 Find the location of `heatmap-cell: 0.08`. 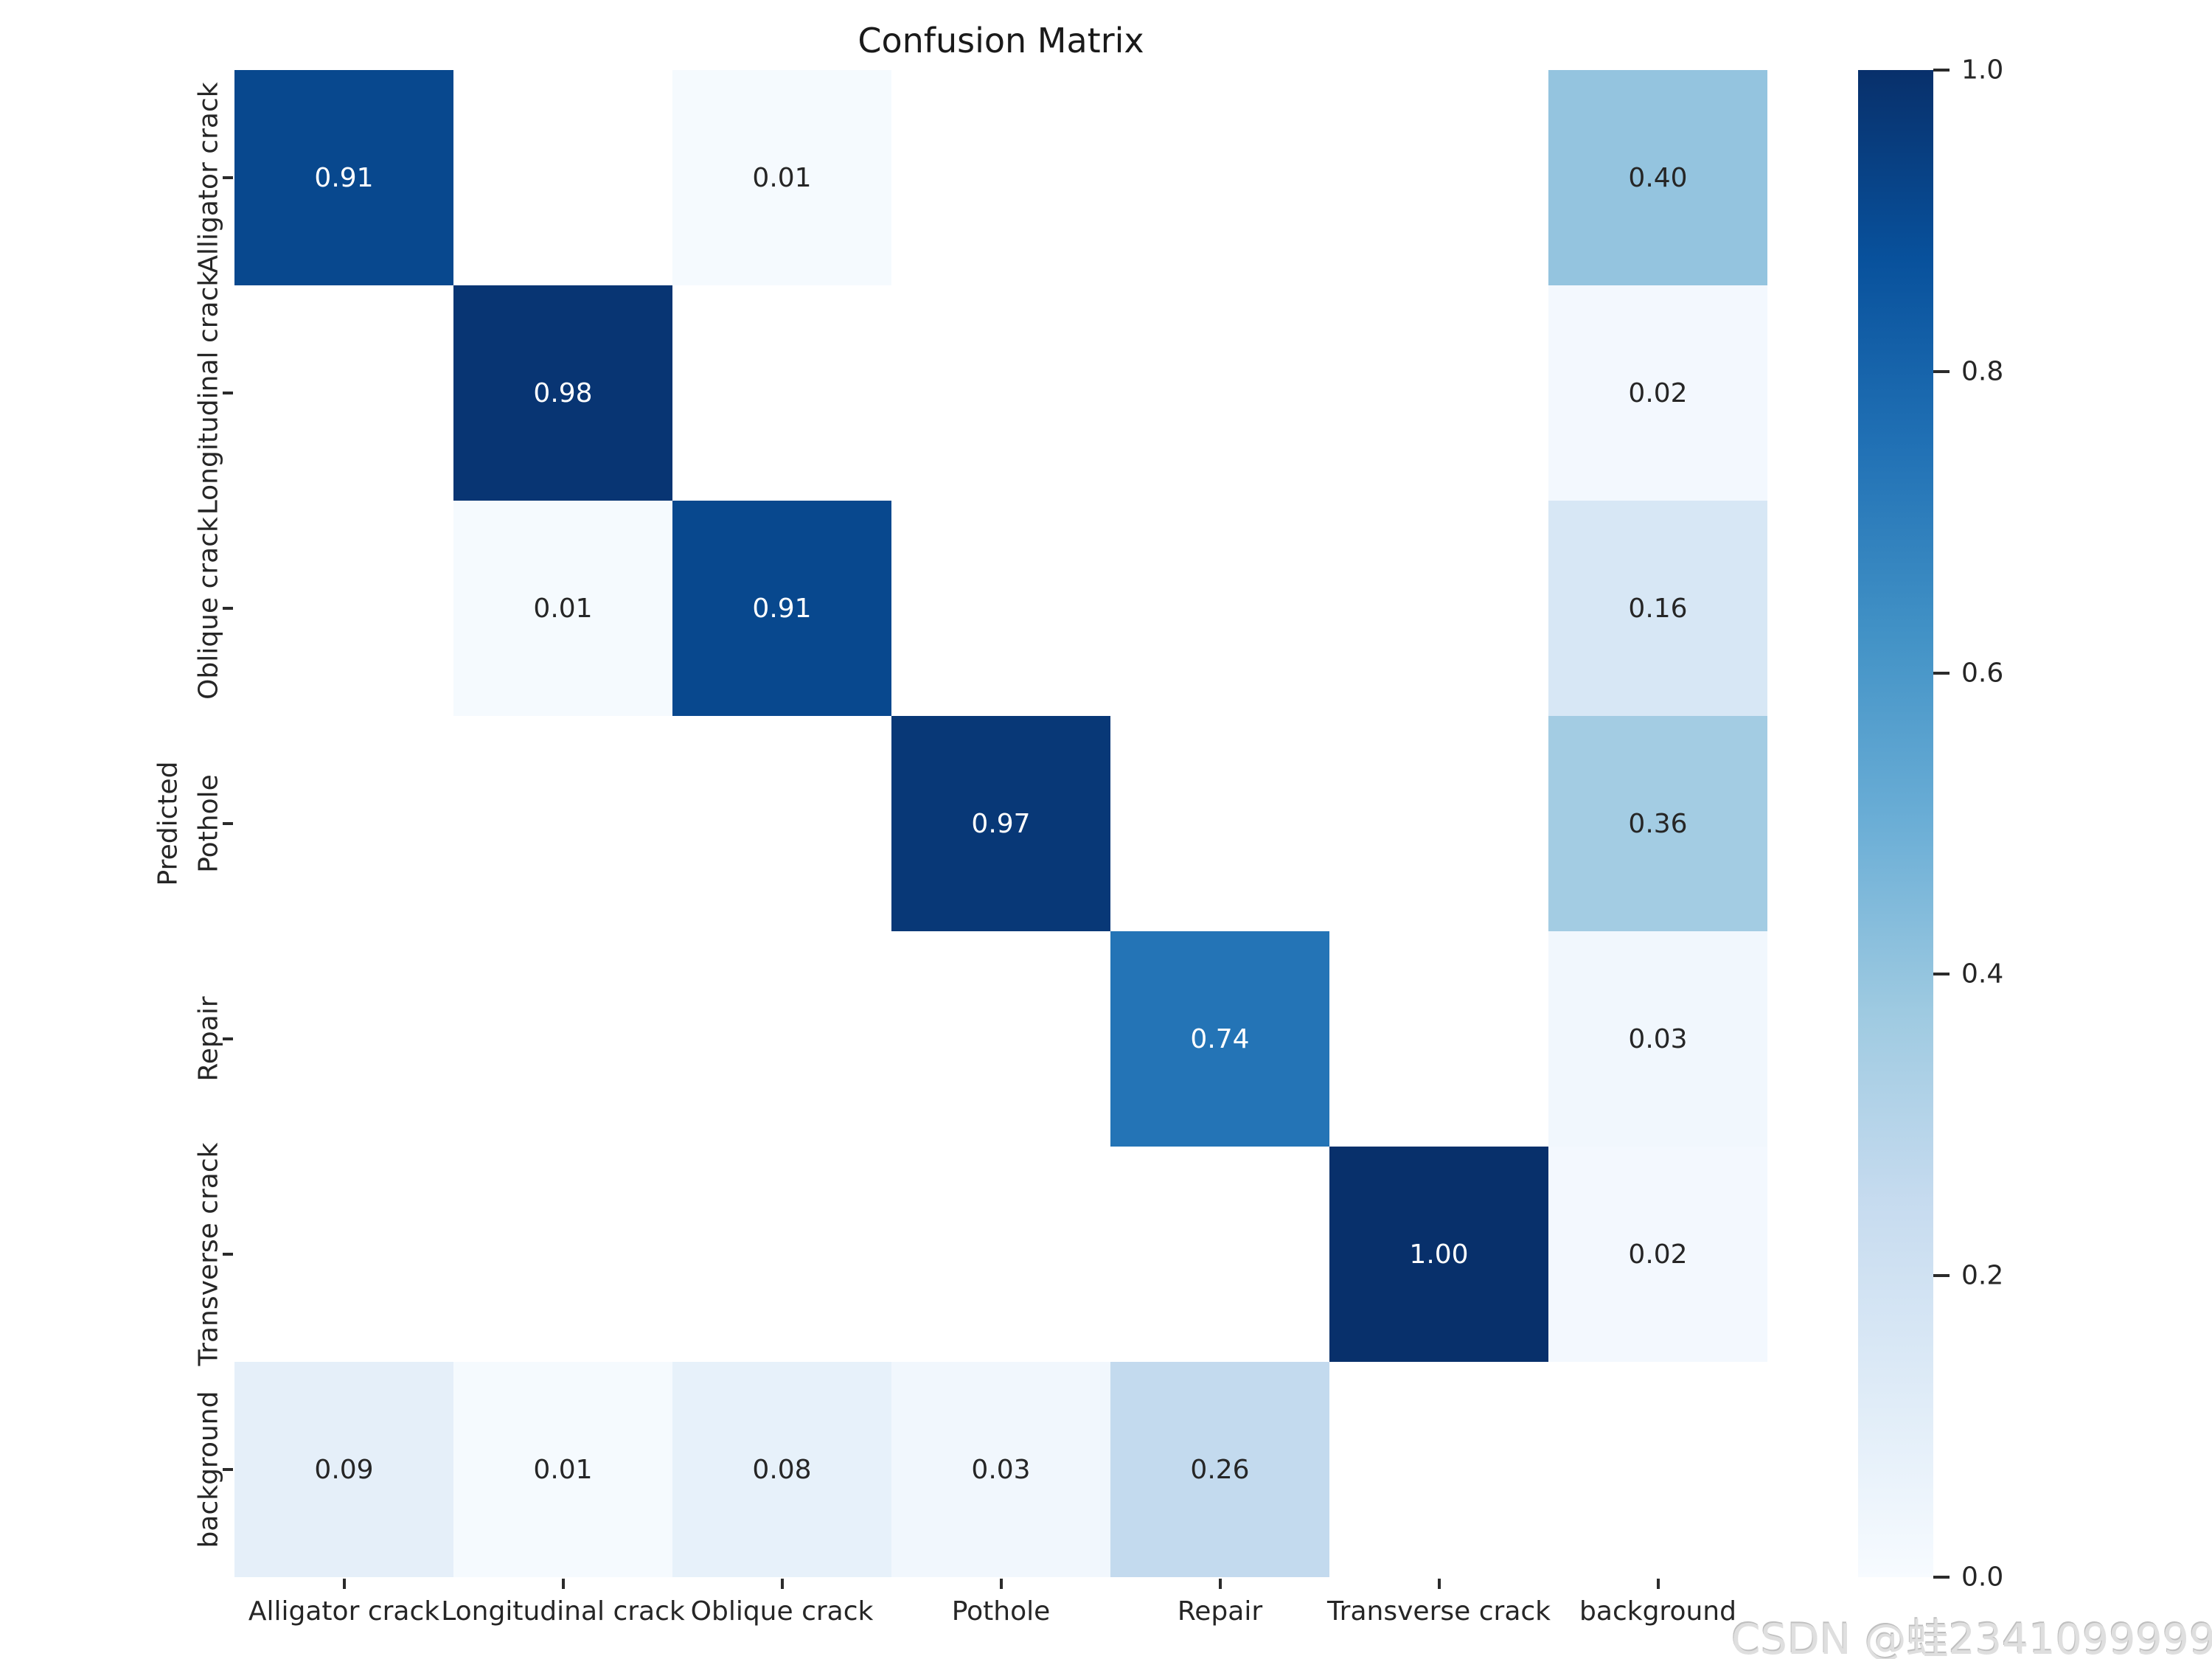

heatmap-cell: 0.08 is located at coordinates (781, 1469).